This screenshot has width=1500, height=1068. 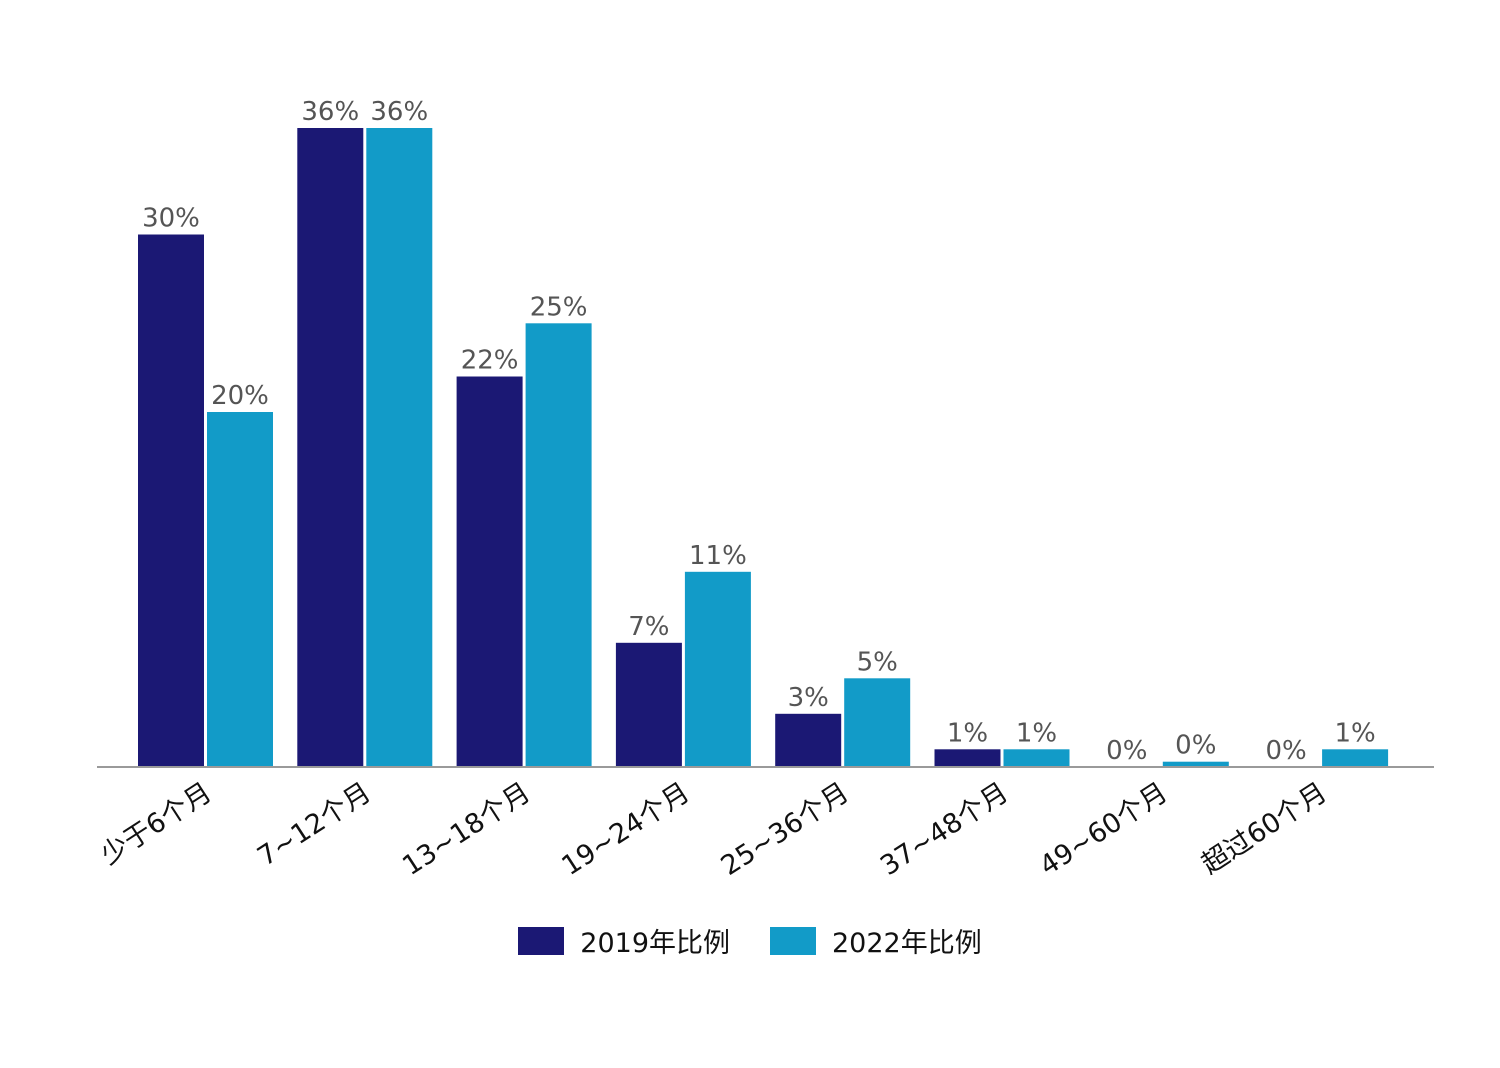 I want to click on data-label-2022-5: 1%, so click(x=1036, y=733).